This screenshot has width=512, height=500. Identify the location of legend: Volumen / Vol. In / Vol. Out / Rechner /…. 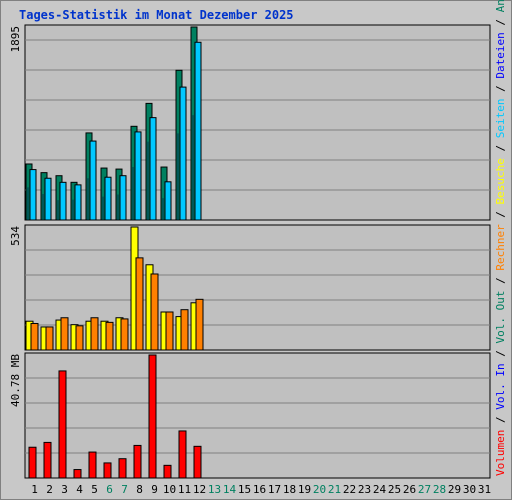
(500, 238).